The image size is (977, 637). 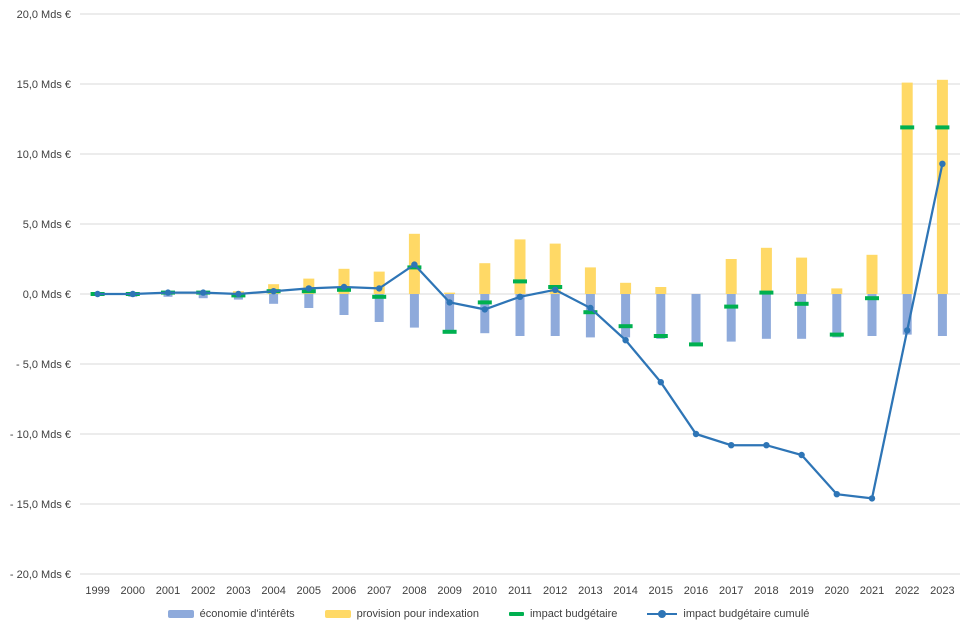 I want to click on x-axis-tick-label: 2007, so click(x=379, y=591).